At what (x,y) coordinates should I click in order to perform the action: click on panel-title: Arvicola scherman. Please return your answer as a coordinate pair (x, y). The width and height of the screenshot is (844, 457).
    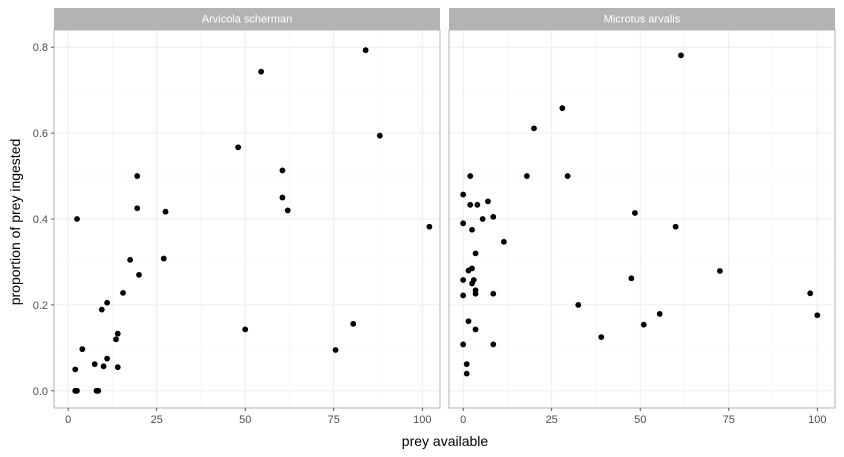
    Looking at the image, I should click on (247, 20).